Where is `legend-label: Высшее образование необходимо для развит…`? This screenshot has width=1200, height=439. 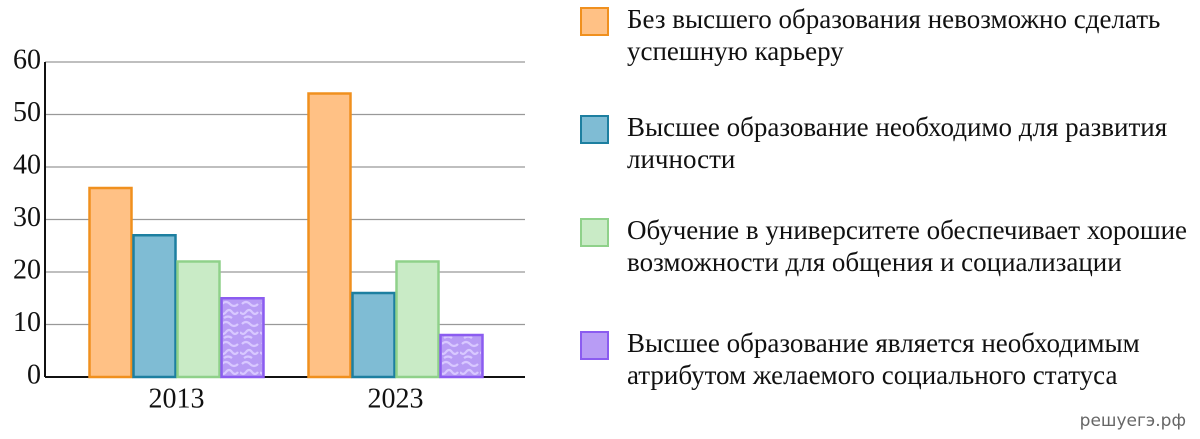
legend-label: Высшее образование необходимо для развит… is located at coordinates (897, 143).